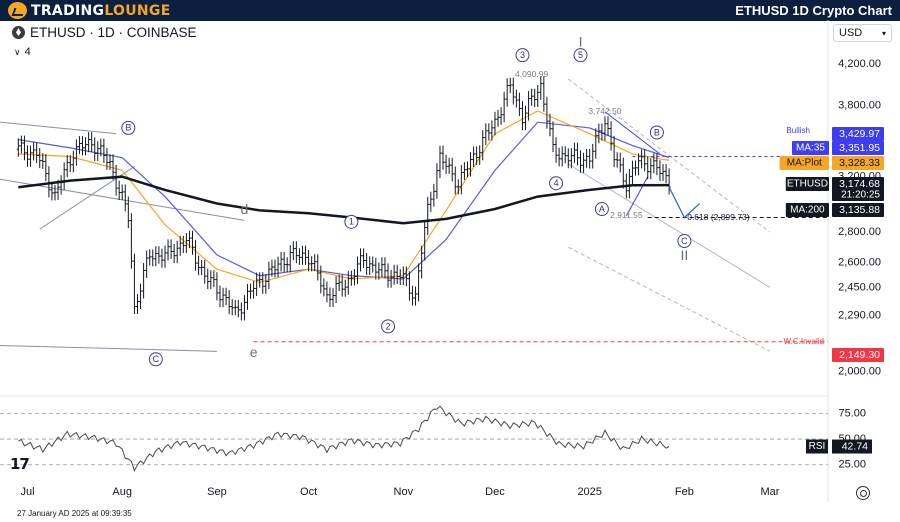 The width and height of the screenshot is (900, 522). Describe the element at coordinates (531, 74) in the screenshot. I see `price-annotation: 4,090.99` at that location.